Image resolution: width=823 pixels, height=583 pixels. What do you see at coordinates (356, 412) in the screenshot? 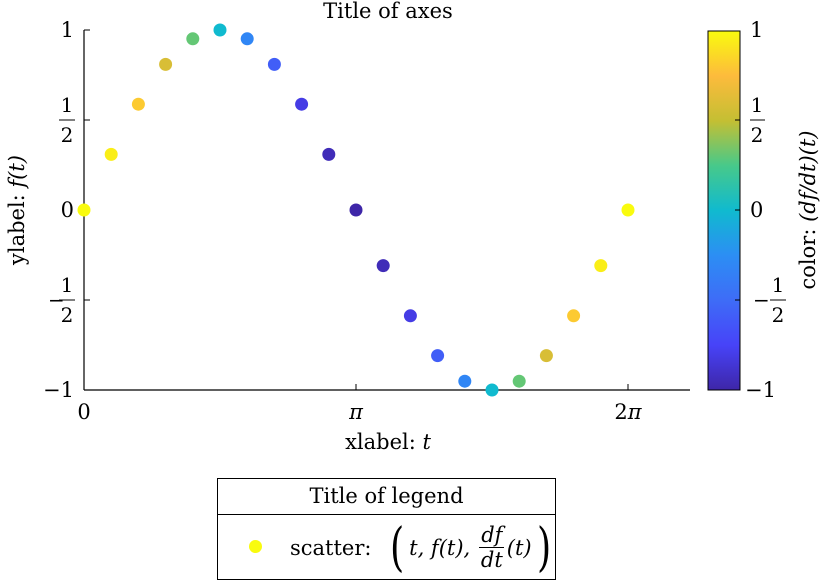
I see `svg-text: π` at bounding box center [356, 412].